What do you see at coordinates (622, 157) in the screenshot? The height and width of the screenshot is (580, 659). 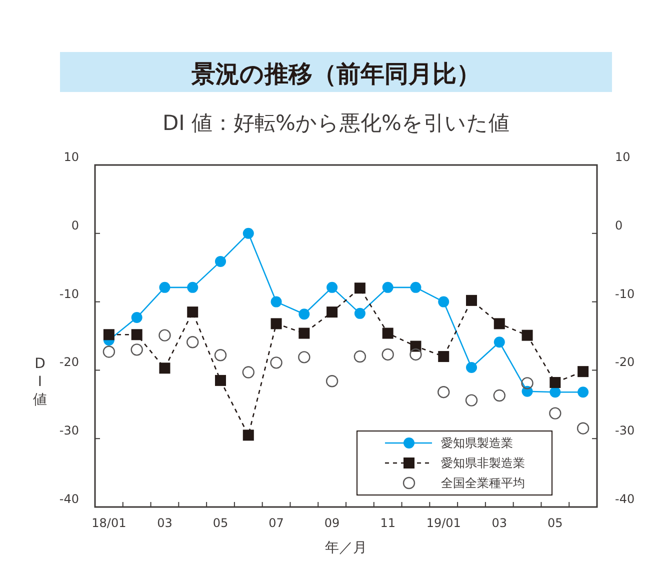 I see `y2-tick-label: 10` at bounding box center [622, 157].